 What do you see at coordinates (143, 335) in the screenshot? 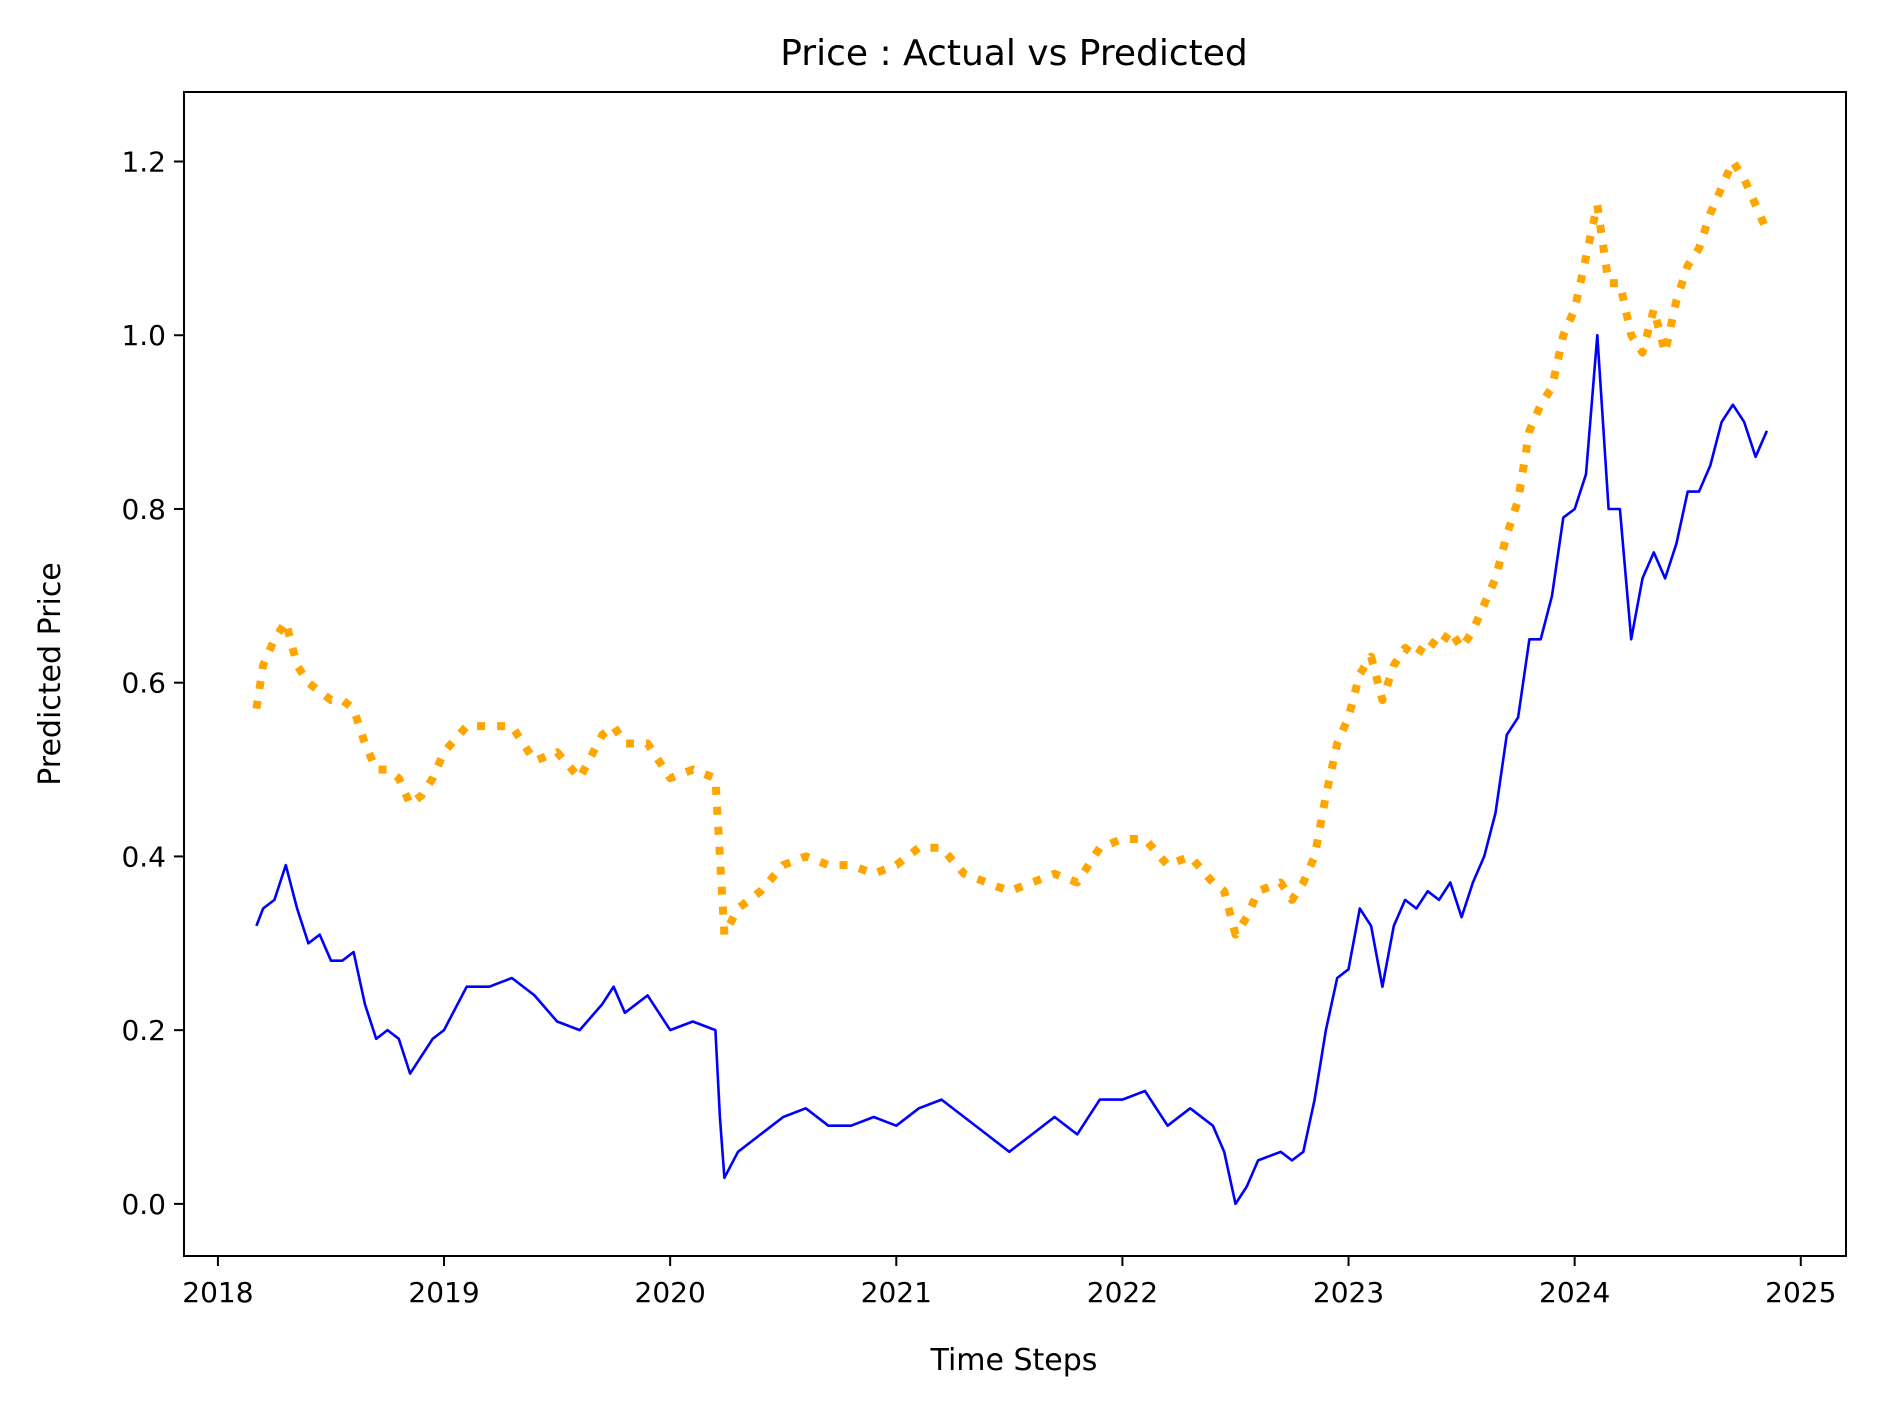
I see `y-tick-label: 1.0` at bounding box center [143, 335].